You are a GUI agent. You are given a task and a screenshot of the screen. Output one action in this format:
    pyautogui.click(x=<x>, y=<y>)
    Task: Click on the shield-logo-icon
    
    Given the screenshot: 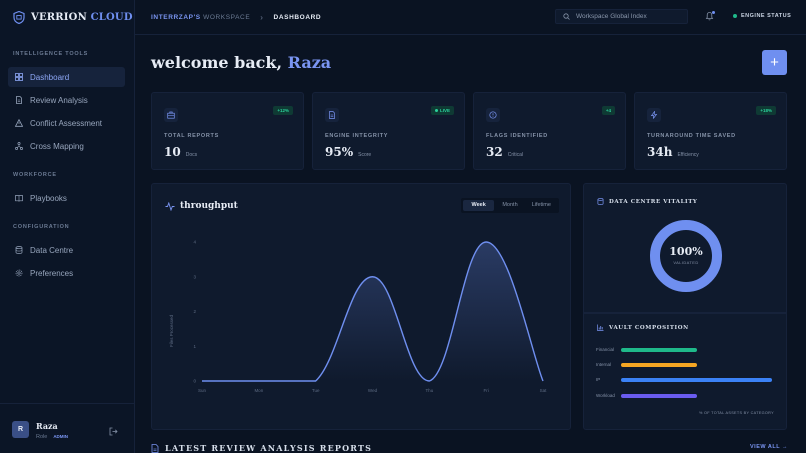 What is the action you would take?
    pyautogui.click(x=19, y=17)
    